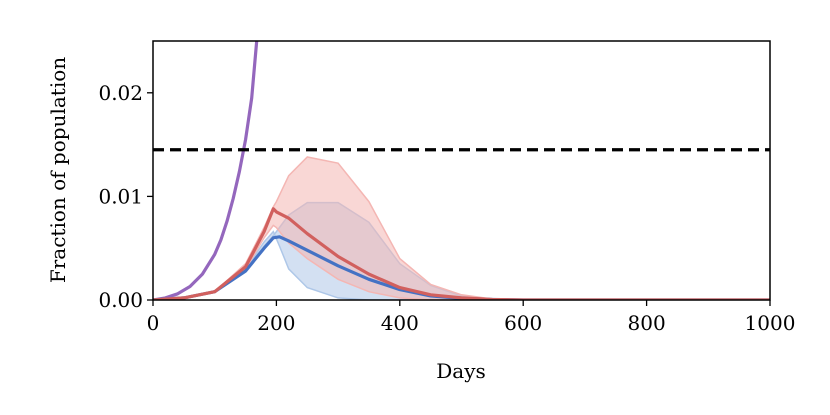 The height and width of the screenshot is (415, 830). What do you see at coordinates (276, 323) in the screenshot?
I see `x-tick-label: 200` at bounding box center [276, 323].